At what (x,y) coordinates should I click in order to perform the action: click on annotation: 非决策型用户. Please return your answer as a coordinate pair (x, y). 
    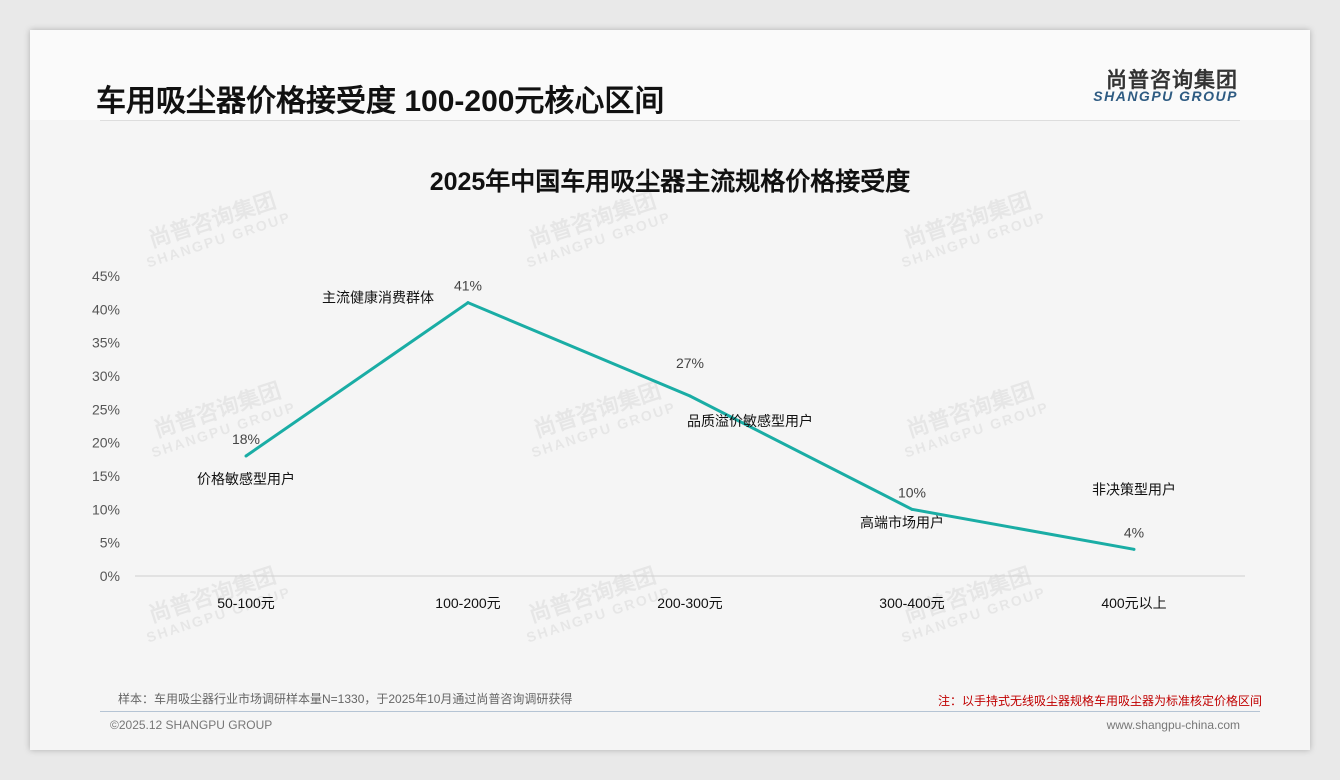
    Looking at the image, I should click on (1134, 489).